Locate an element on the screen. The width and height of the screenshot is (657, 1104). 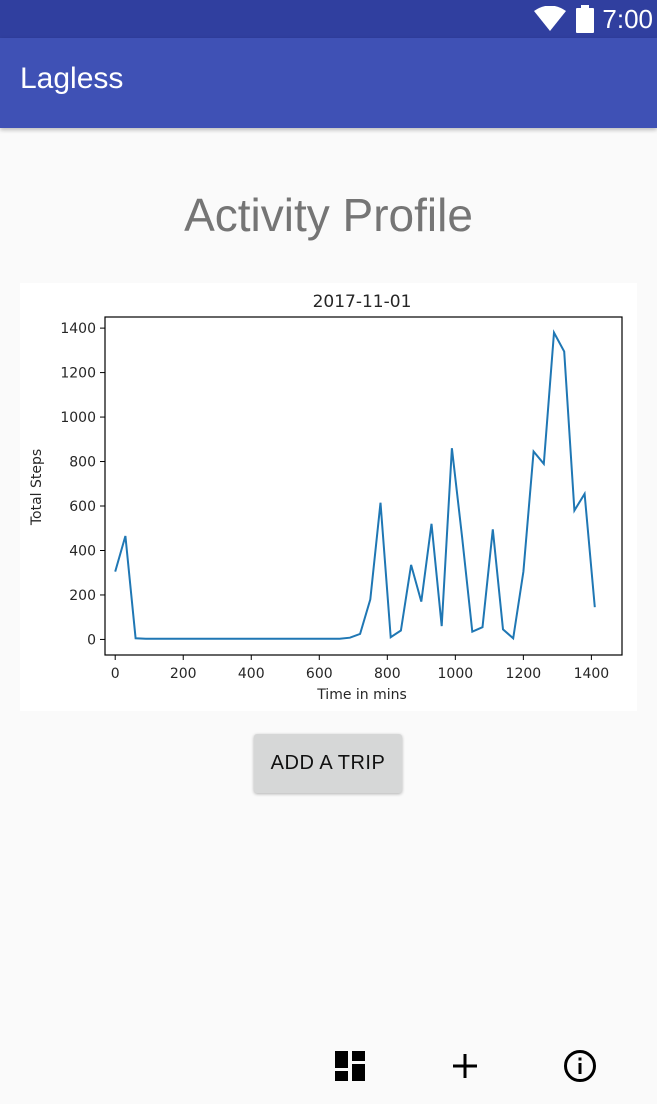
x-tick-label: 800 is located at coordinates (387, 674).